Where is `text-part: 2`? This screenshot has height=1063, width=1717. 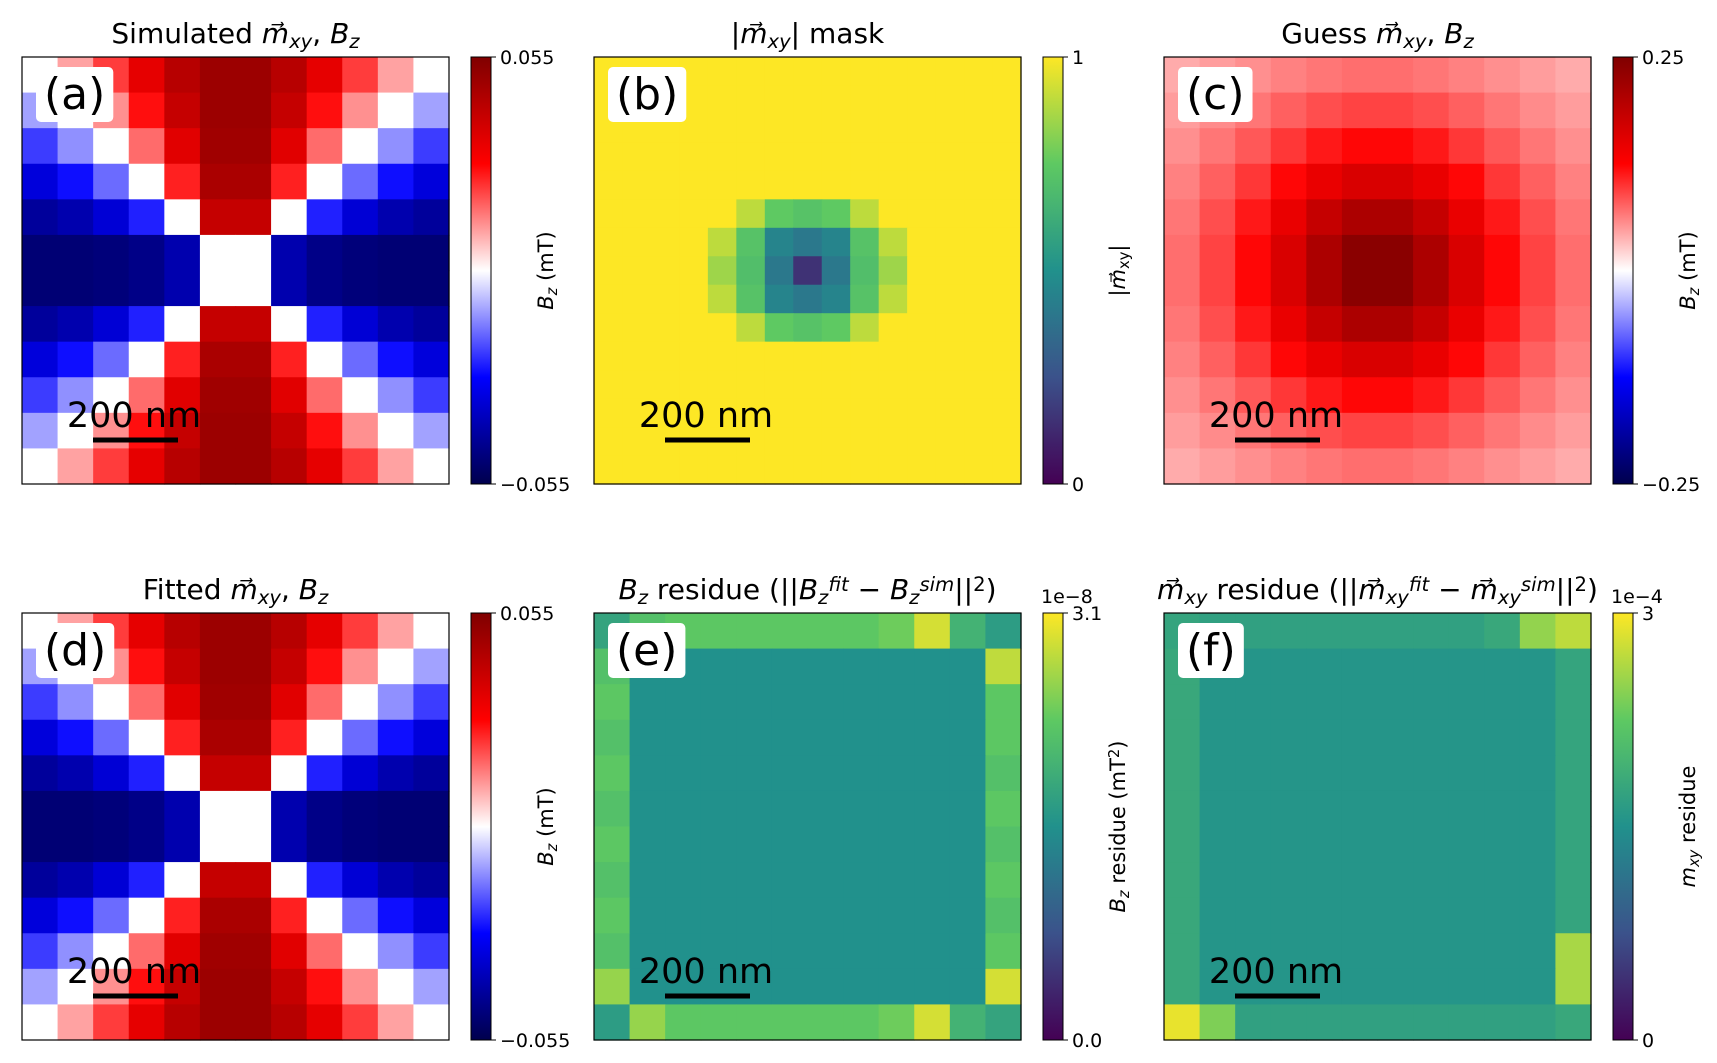
text-part: 2 is located at coordinates (979, 584).